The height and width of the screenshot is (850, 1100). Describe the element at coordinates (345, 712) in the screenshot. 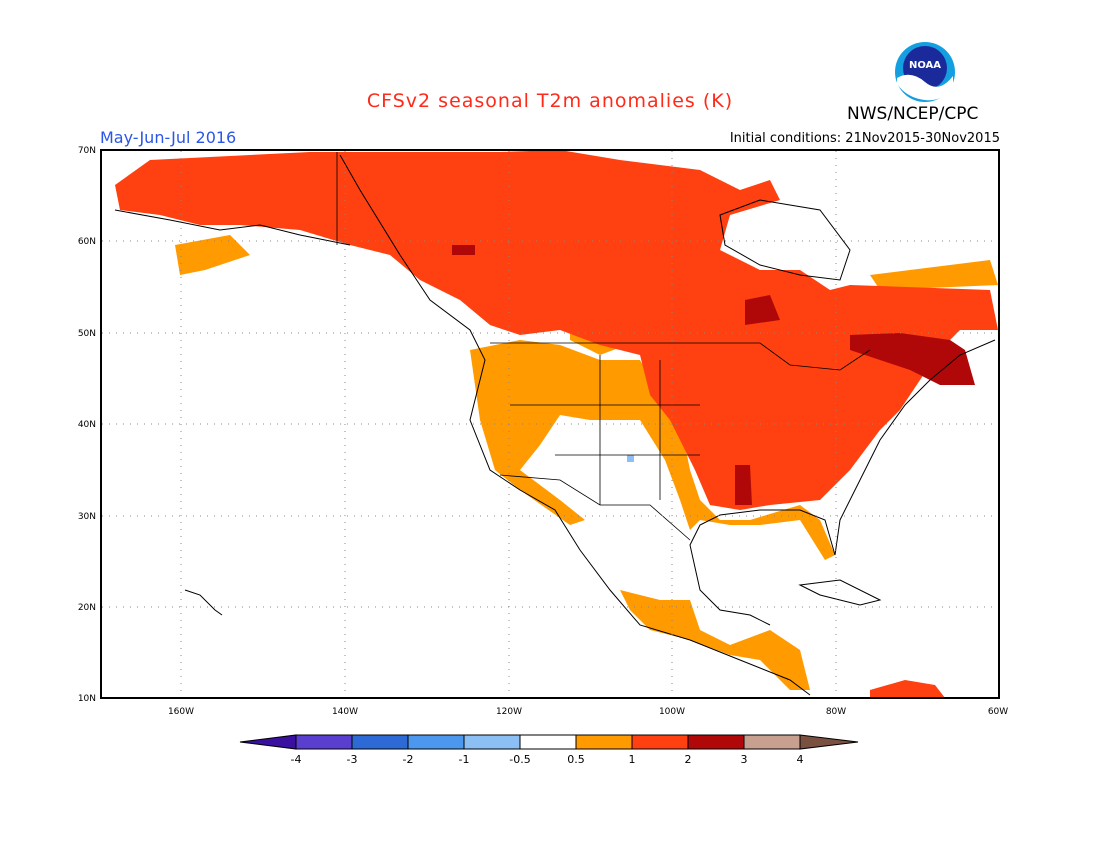

I see `lon-label: 140W` at that location.